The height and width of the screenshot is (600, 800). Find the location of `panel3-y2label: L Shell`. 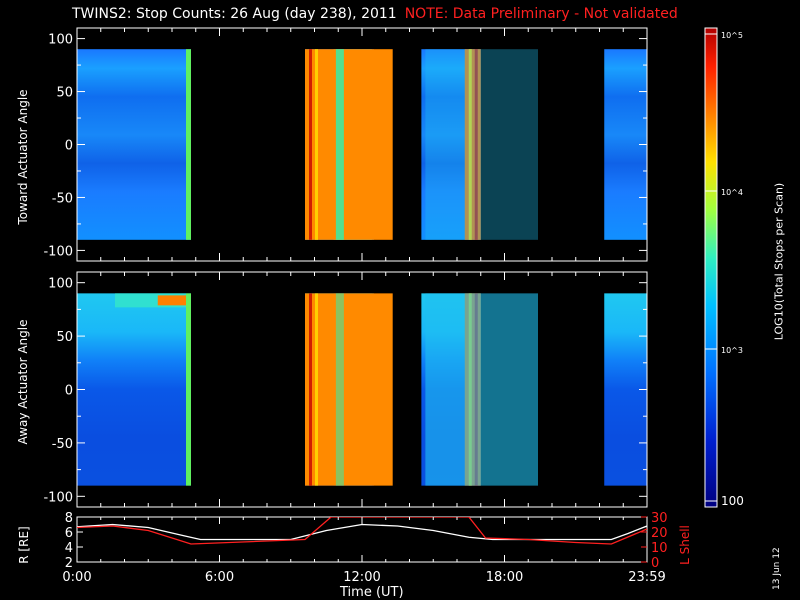

panel3-y2label: L Shell is located at coordinates (685, 545).